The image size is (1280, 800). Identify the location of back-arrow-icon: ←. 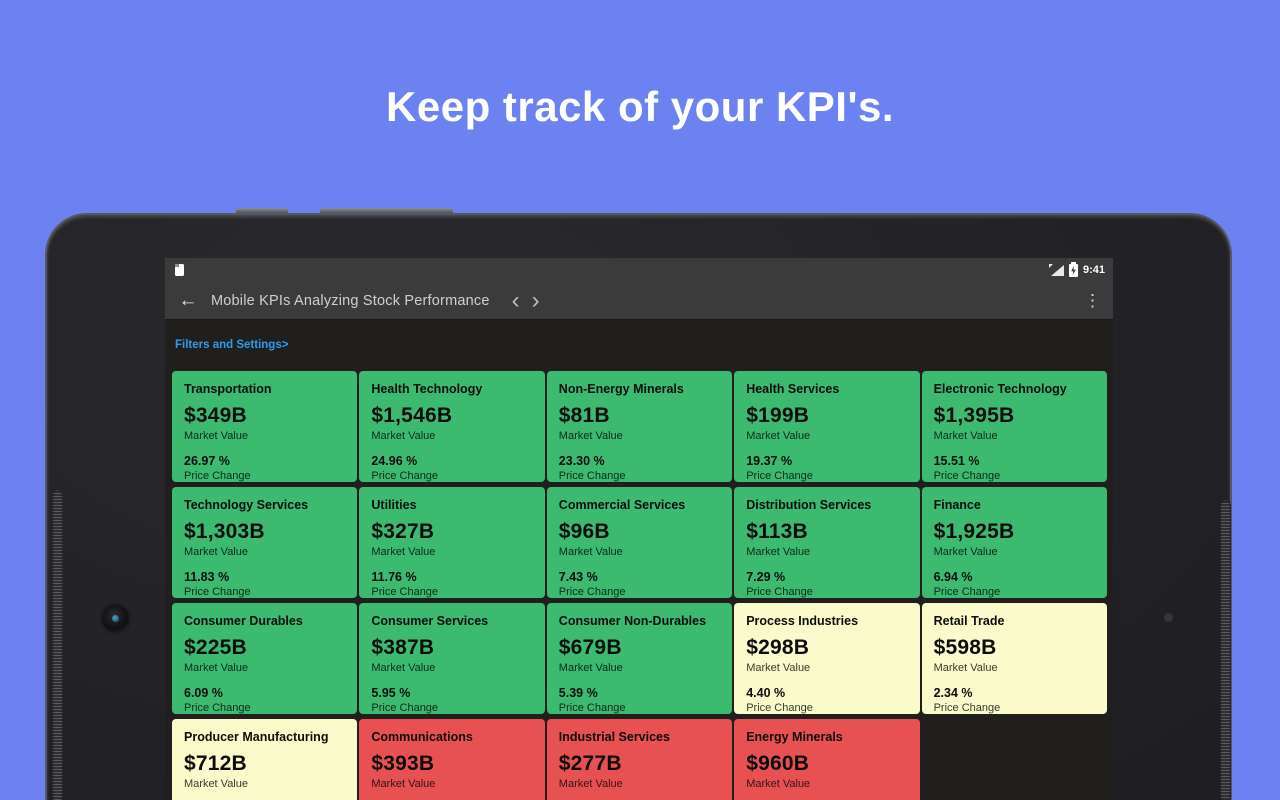
(188, 300).